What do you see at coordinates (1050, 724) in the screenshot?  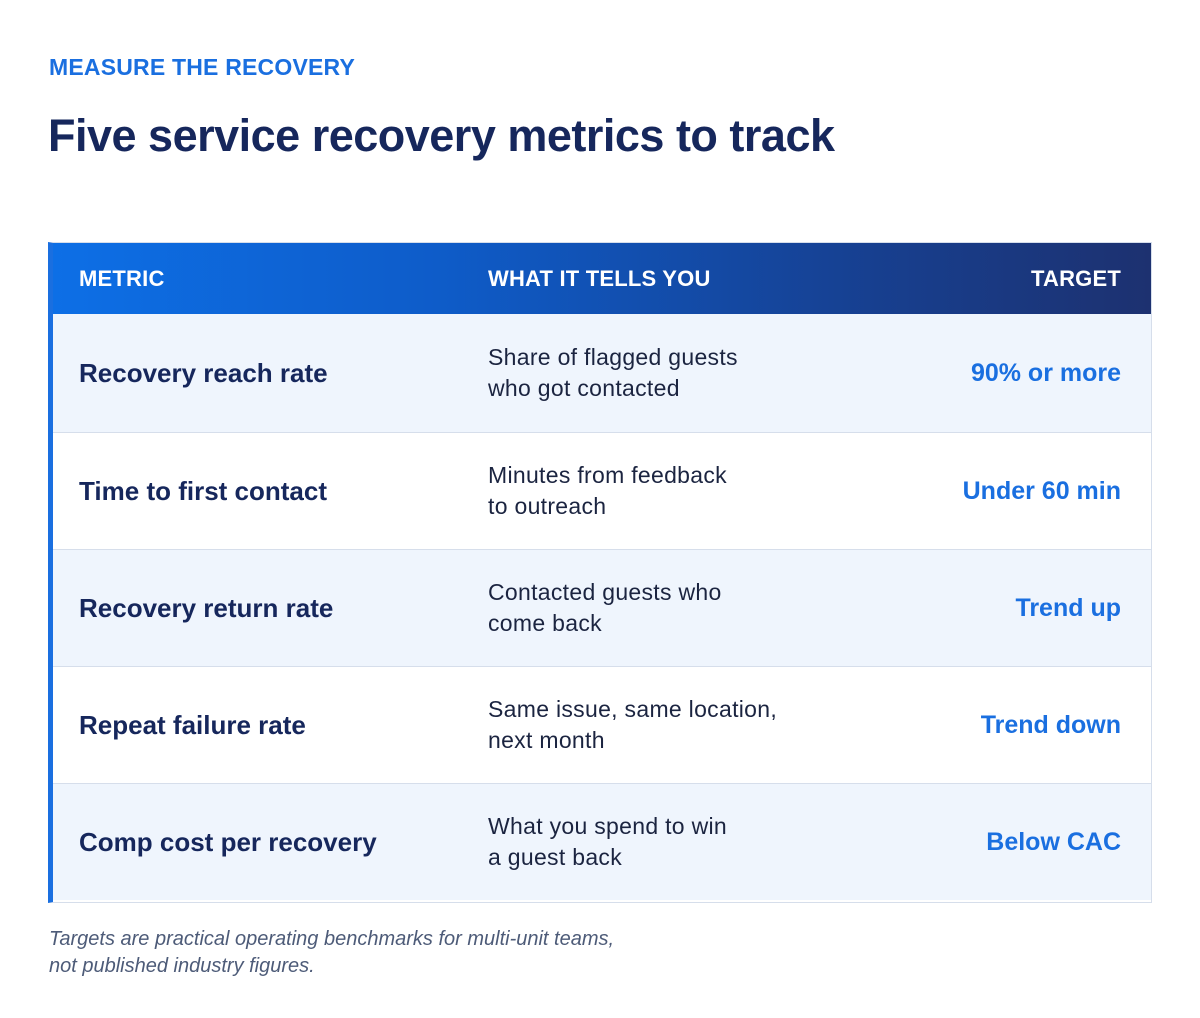 I see `metric-target: Trend down` at bounding box center [1050, 724].